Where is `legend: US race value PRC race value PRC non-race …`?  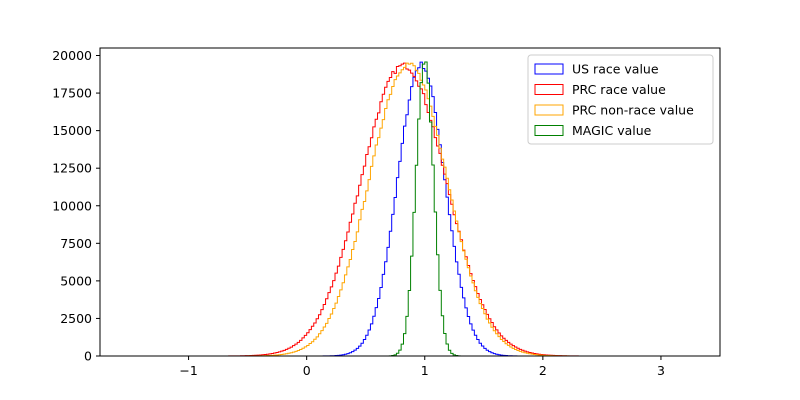 legend: US race value PRC race value PRC non-race … is located at coordinates (620, 99).